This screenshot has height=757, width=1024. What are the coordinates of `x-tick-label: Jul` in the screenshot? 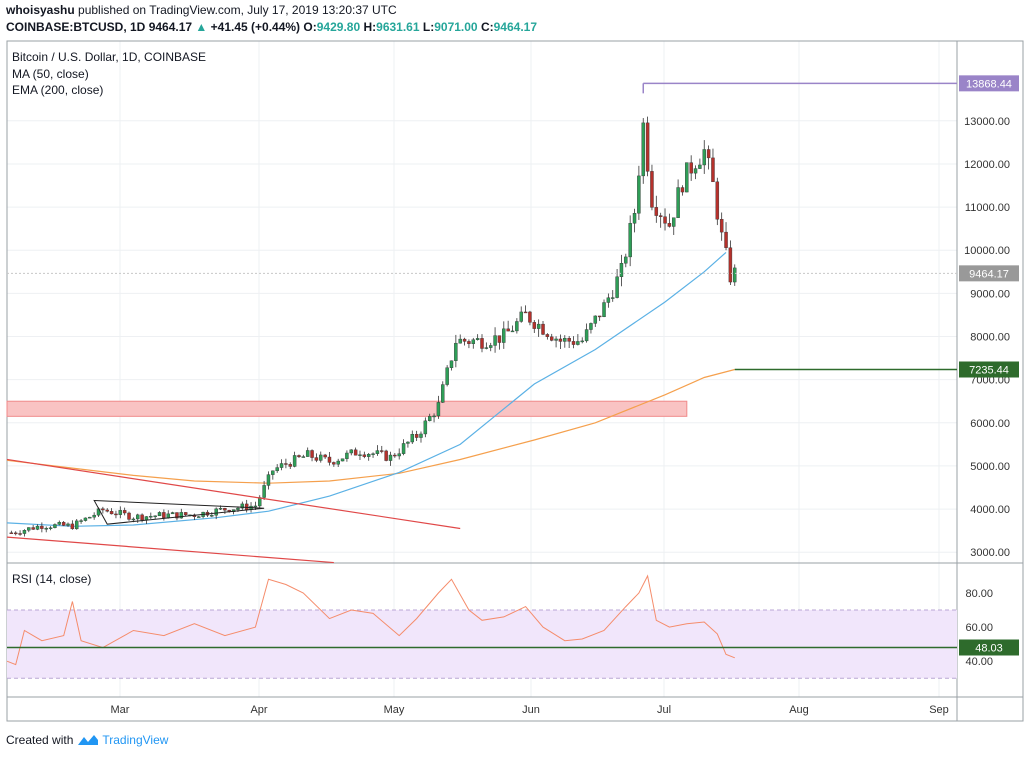 It's located at (664, 710).